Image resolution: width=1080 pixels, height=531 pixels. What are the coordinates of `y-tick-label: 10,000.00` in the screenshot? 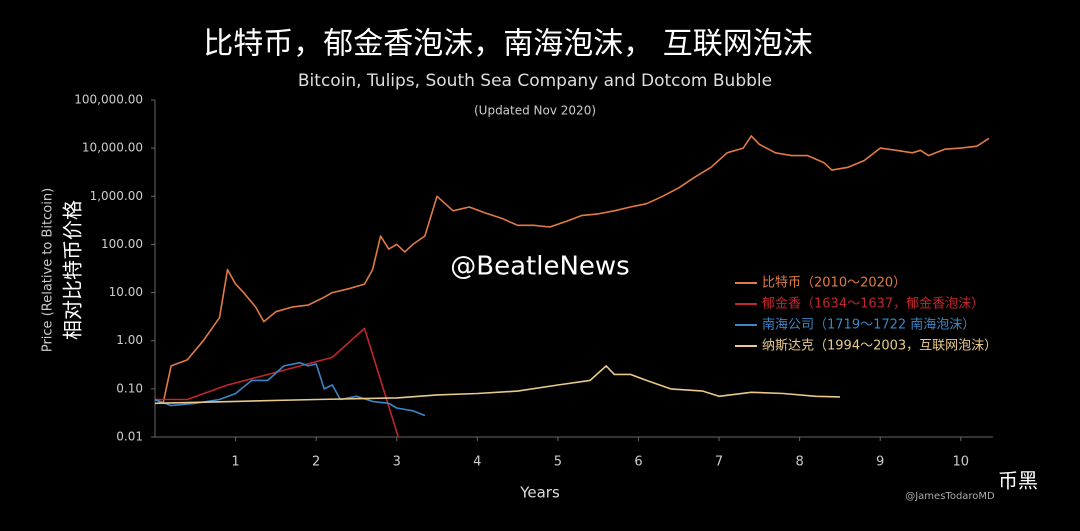 It's located at (112, 148).